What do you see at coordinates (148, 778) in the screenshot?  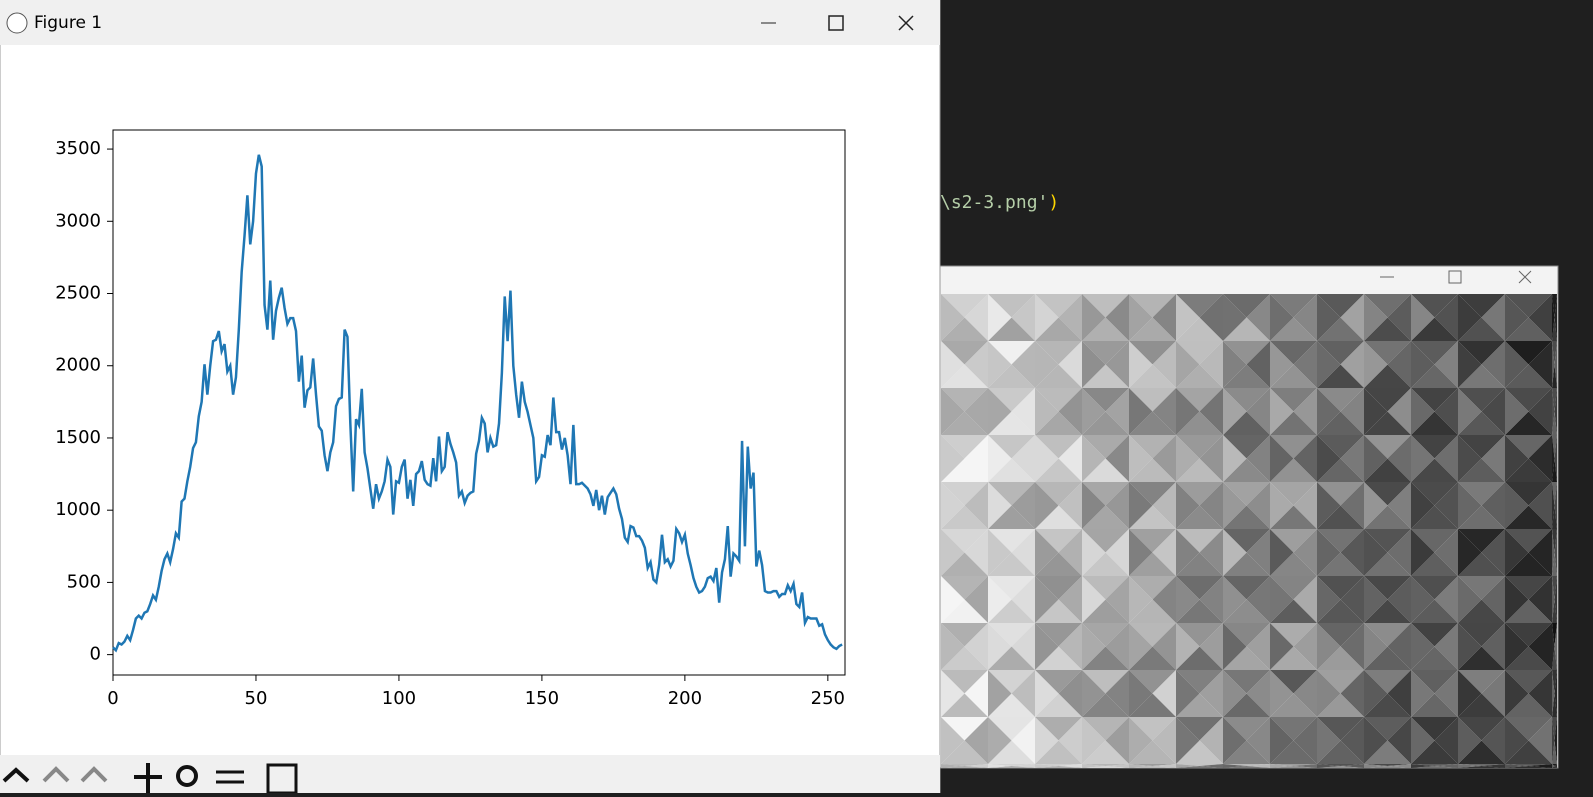 I see `pan-button` at bounding box center [148, 778].